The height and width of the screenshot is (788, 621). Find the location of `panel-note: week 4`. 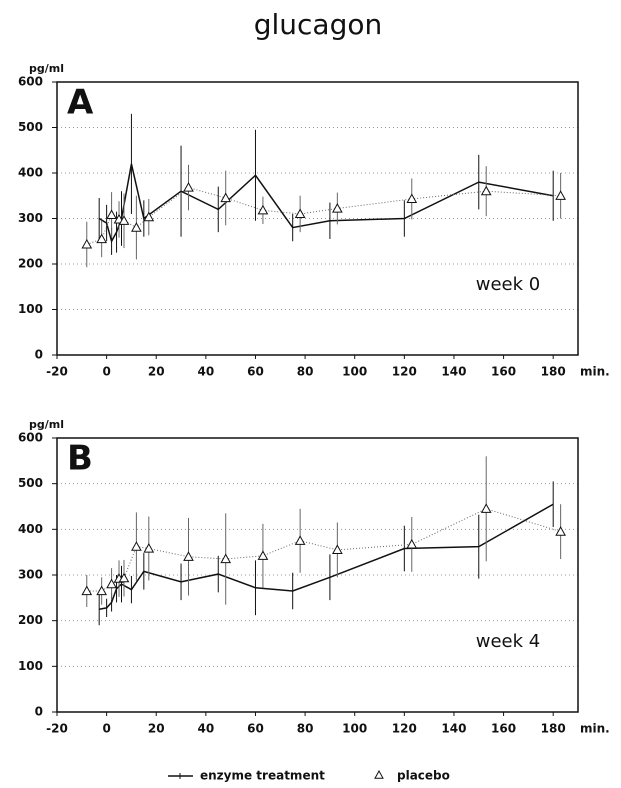

panel-note: week 4 is located at coordinates (508, 641).